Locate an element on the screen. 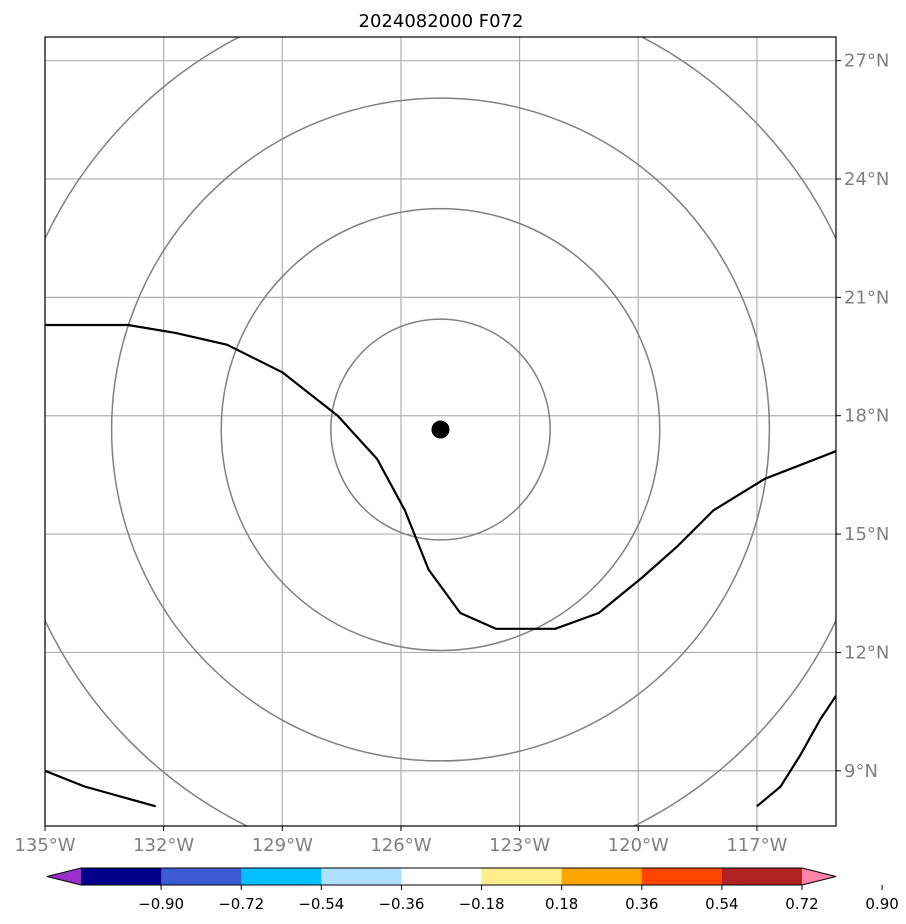  tick-label-lat: 24°N is located at coordinates (866, 179).